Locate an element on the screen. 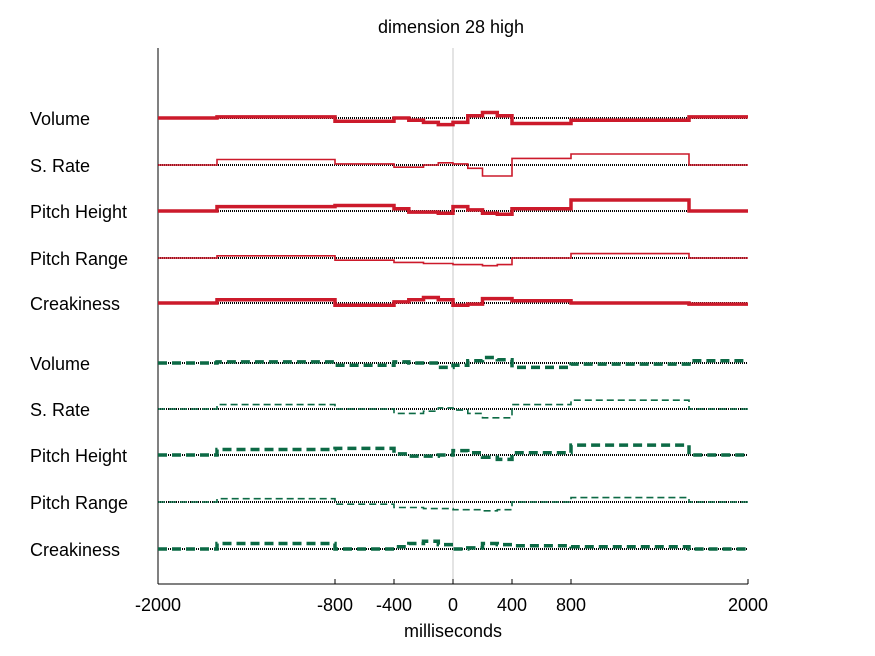 The image size is (875, 656). x-tick-label: -800 is located at coordinates (335, 605).